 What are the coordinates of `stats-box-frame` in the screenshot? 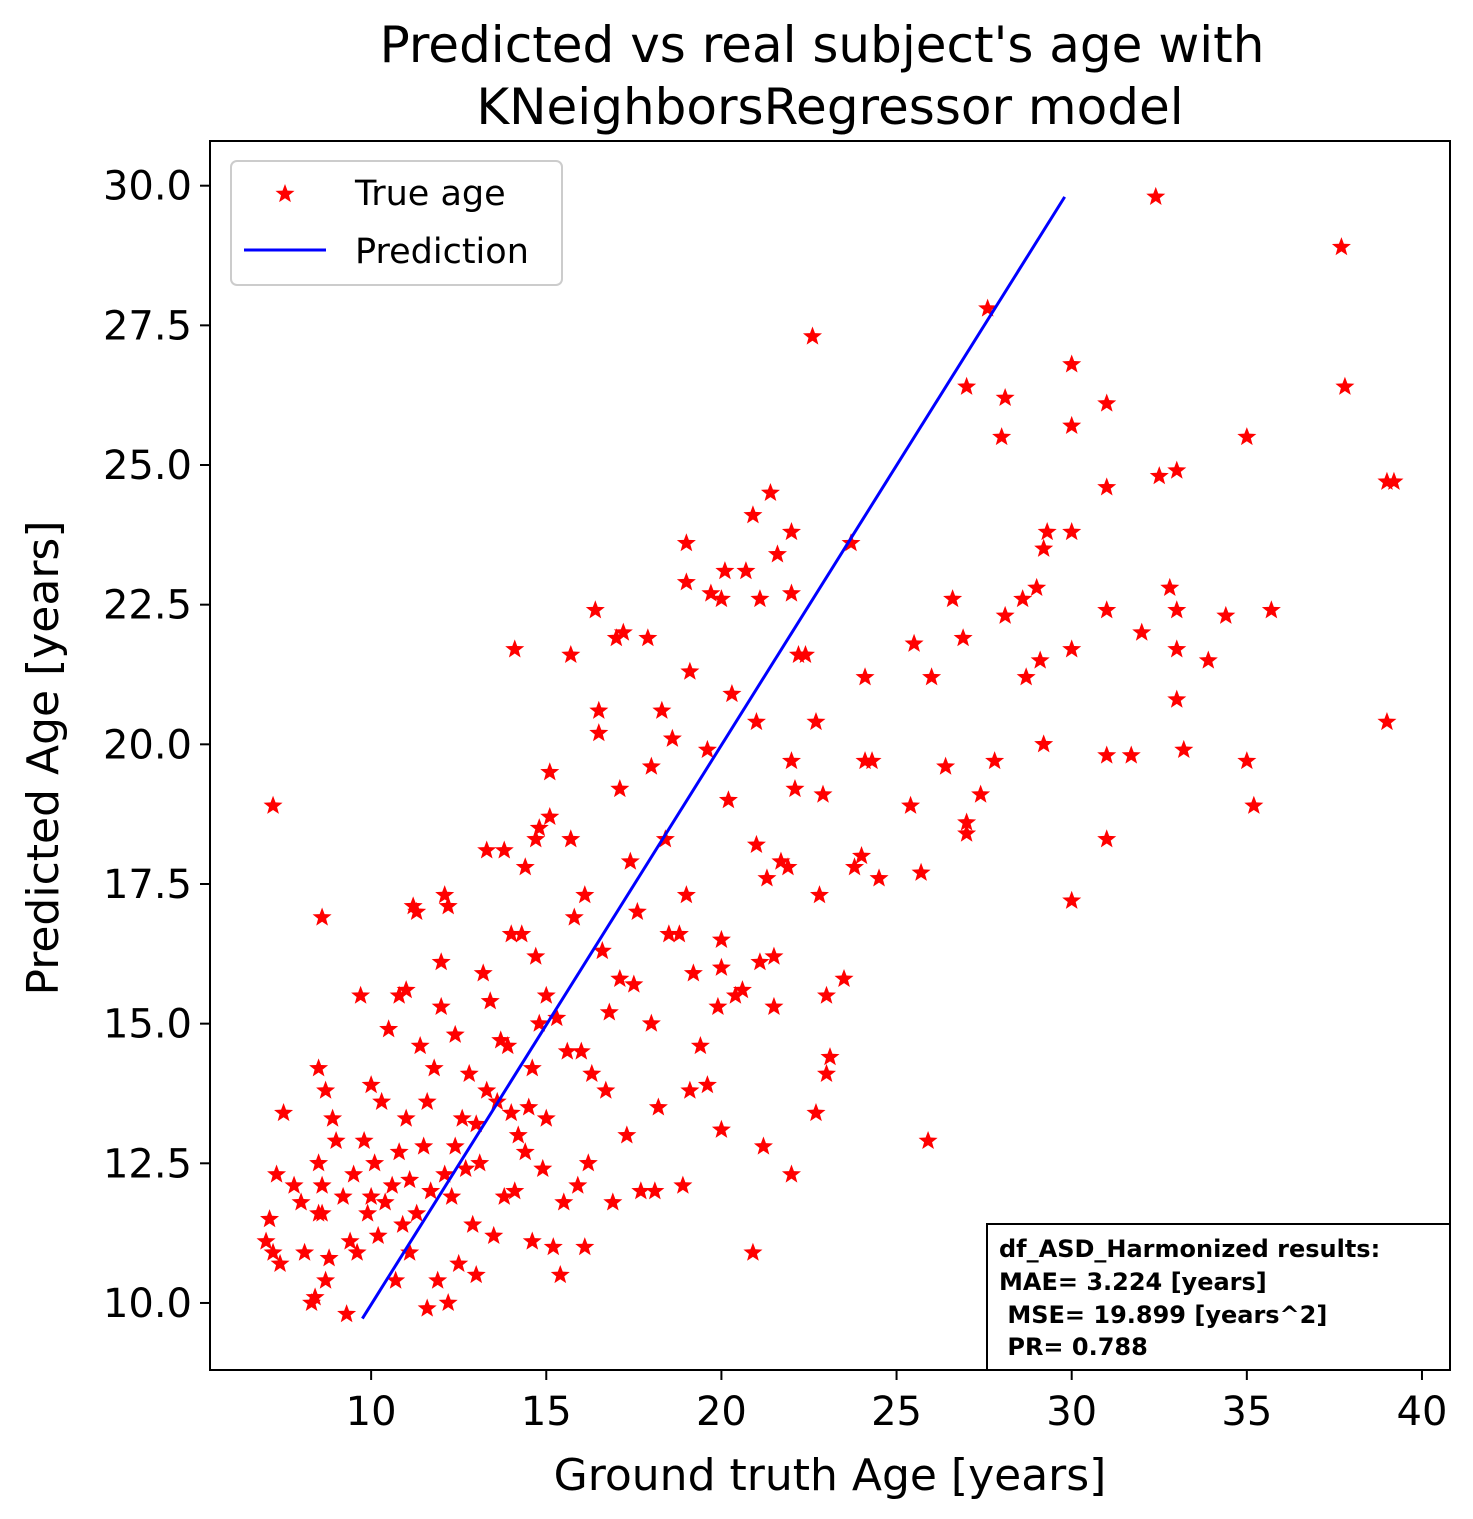 It's located at (1218, 1297).